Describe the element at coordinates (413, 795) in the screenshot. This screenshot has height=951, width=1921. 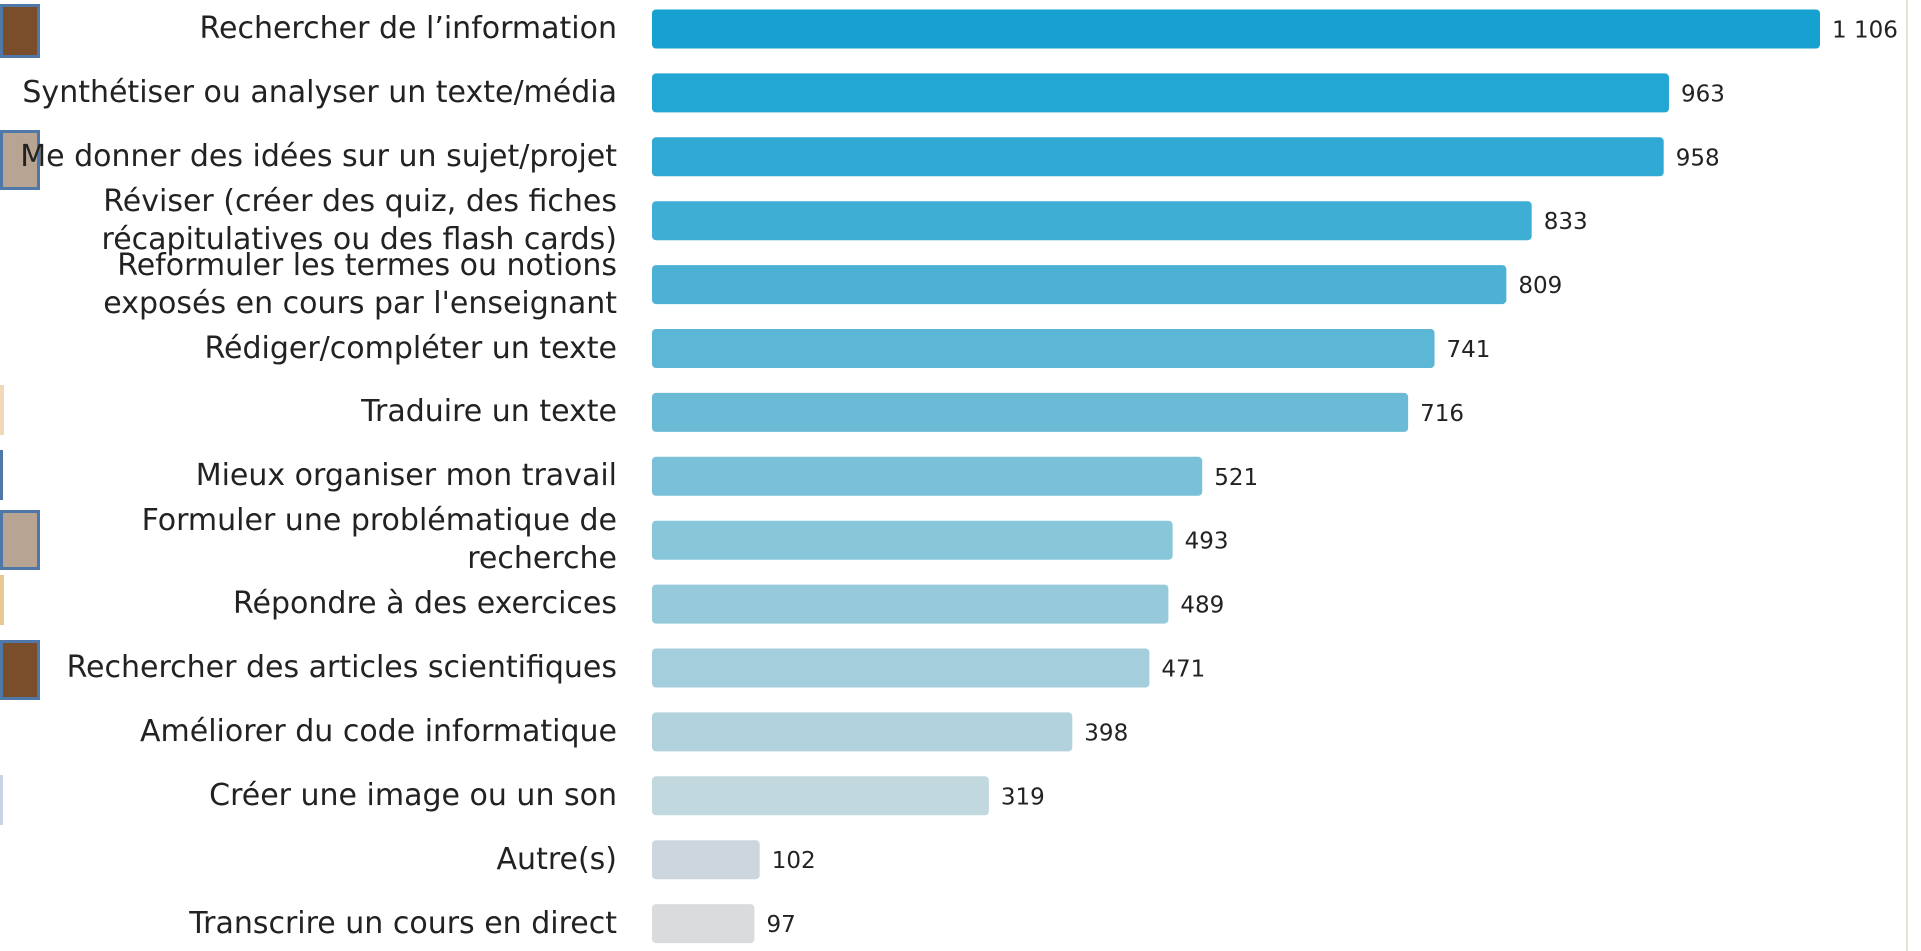
I see `category-label: Créer une image ou un son` at that location.